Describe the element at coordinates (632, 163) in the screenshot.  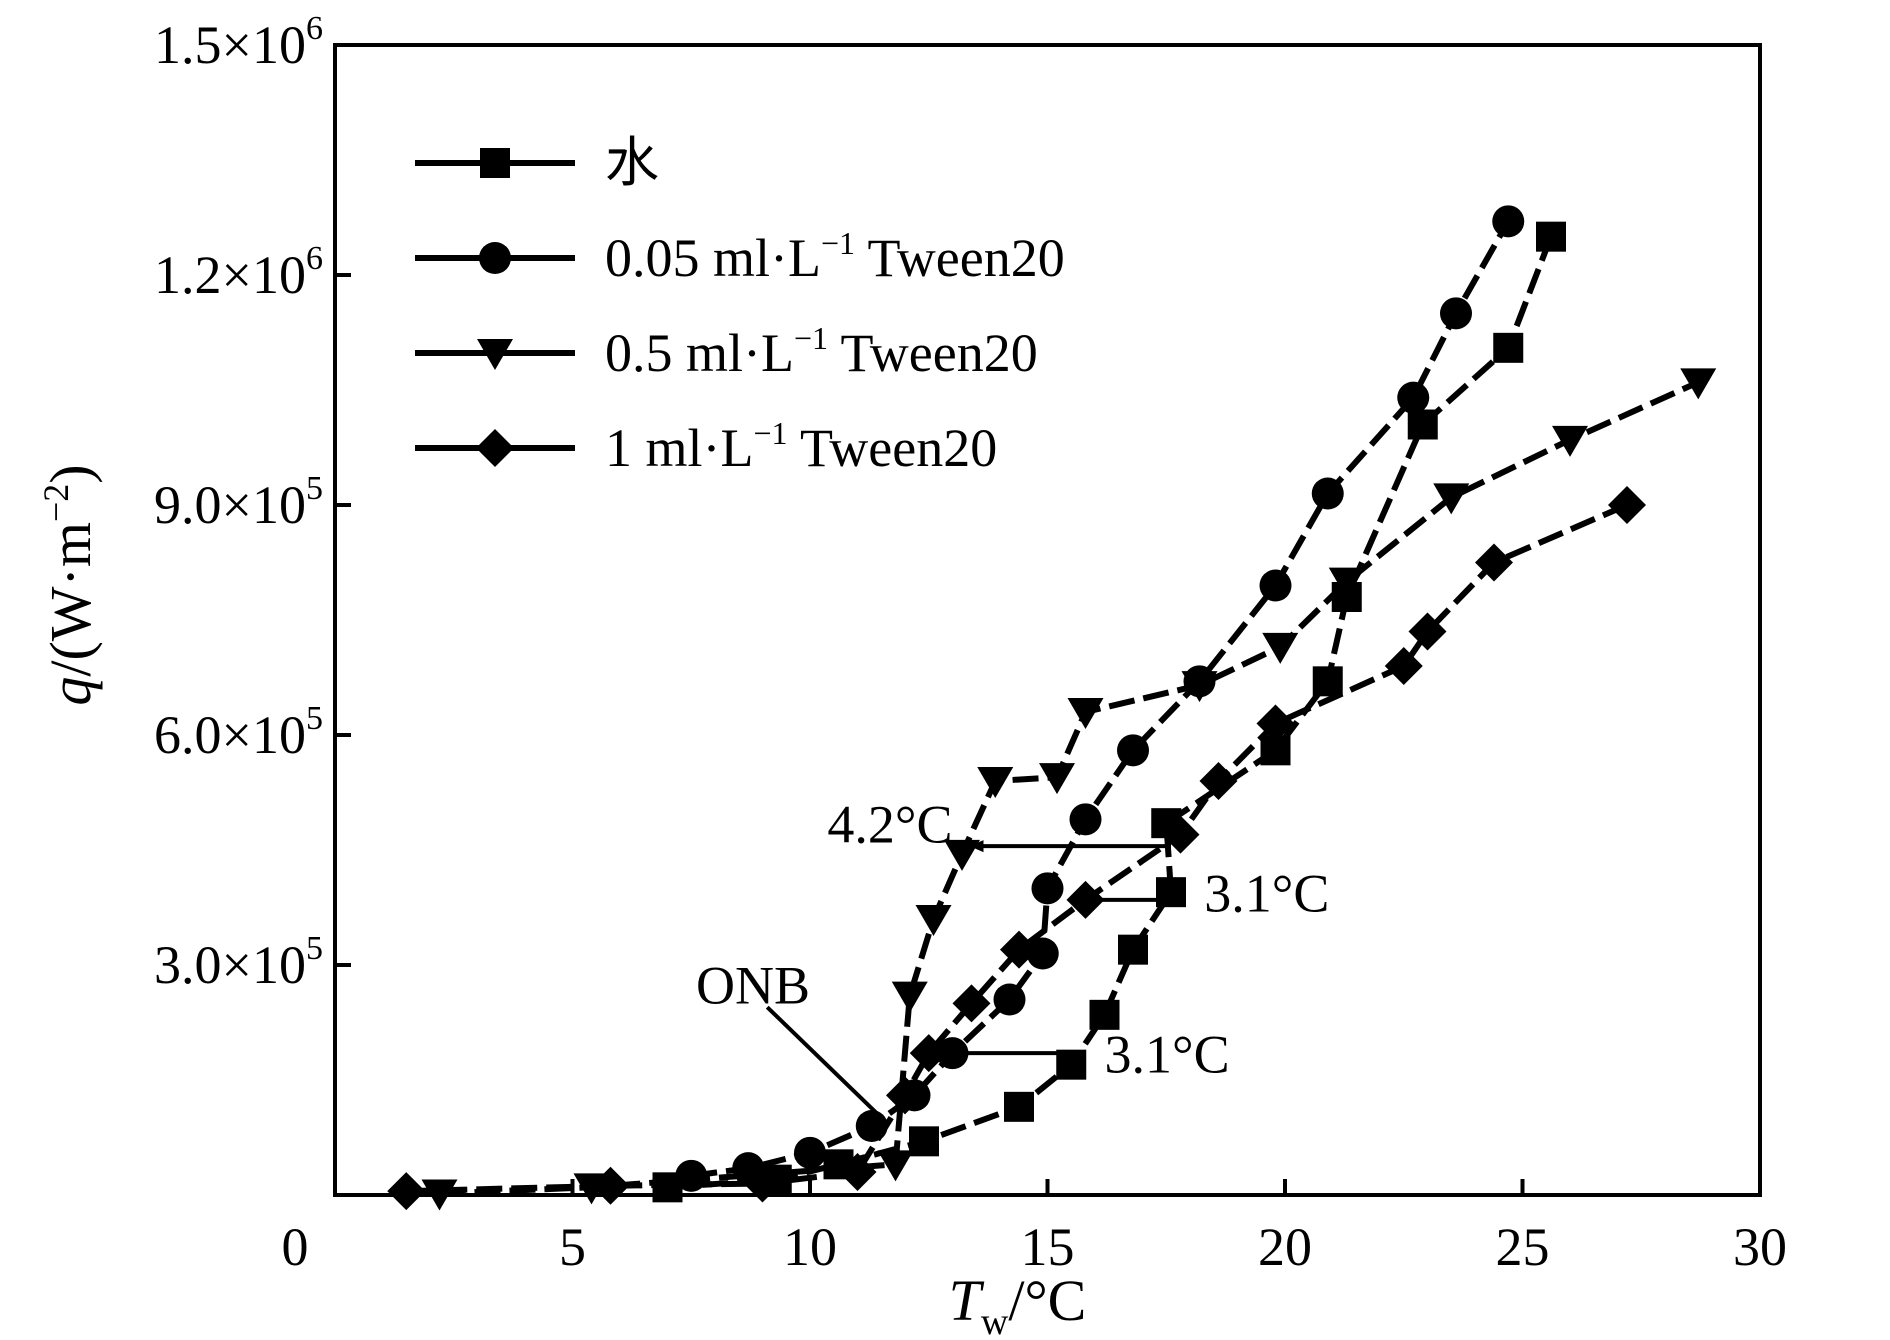
I see `legend-label-1: 水` at that location.